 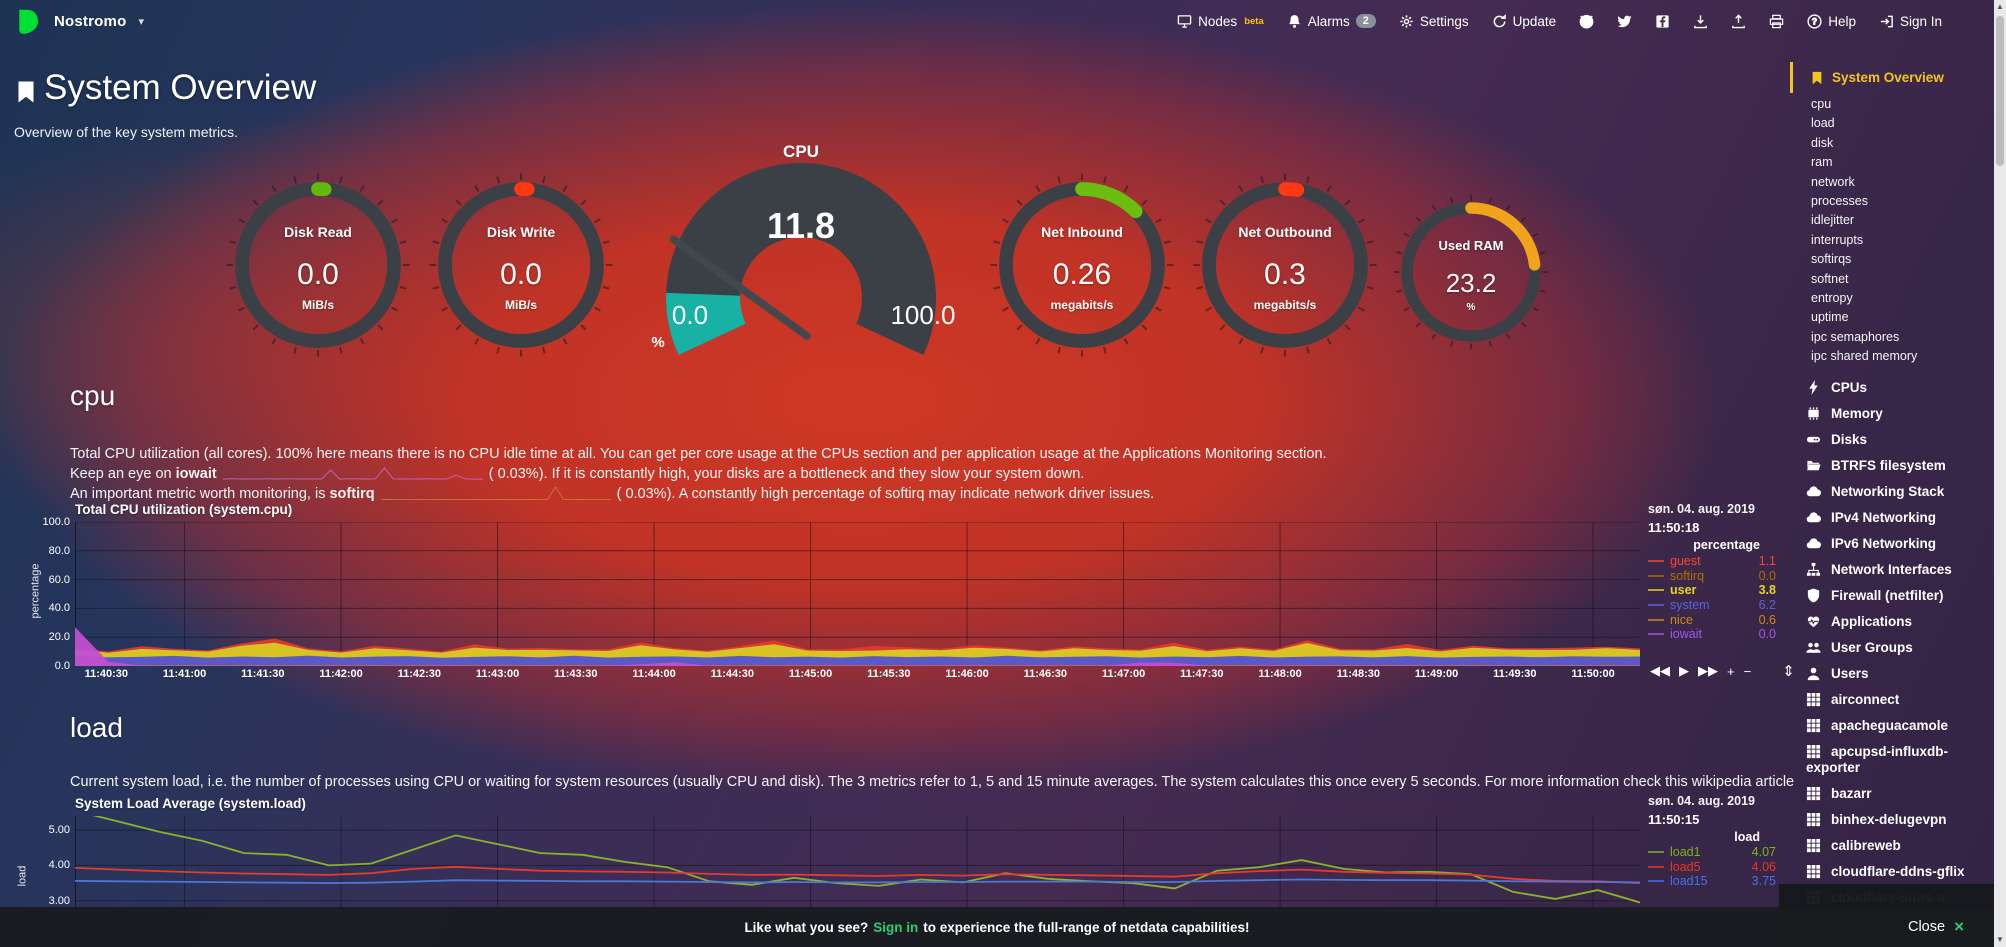 What do you see at coordinates (2000, 6) in the screenshot?
I see `scrollbar-up-arrow: ▲` at bounding box center [2000, 6].